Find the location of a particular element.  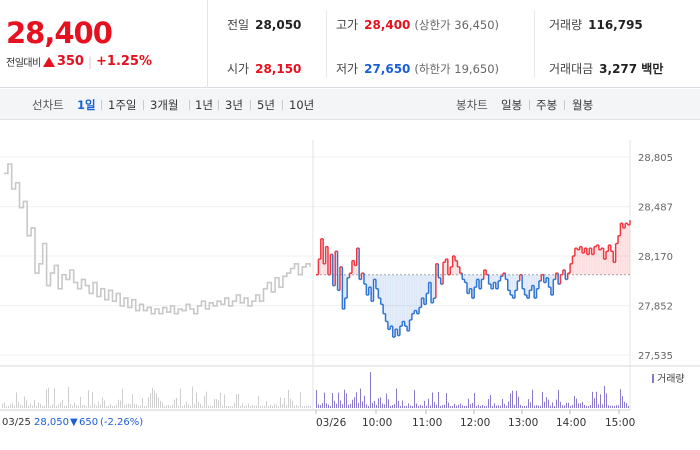

x-tick-label: 12:00 is located at coordinates (475, 423).